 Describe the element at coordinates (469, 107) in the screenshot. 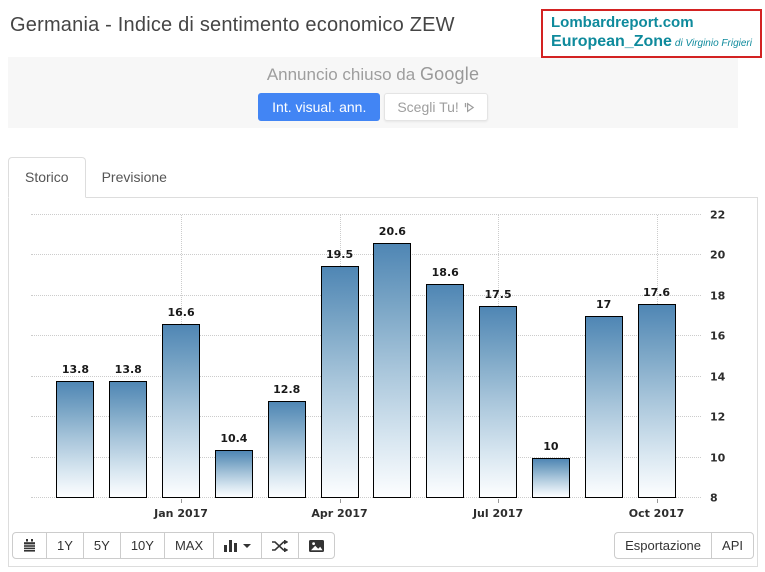

I see `adchoices-triangle-icon` at that location.